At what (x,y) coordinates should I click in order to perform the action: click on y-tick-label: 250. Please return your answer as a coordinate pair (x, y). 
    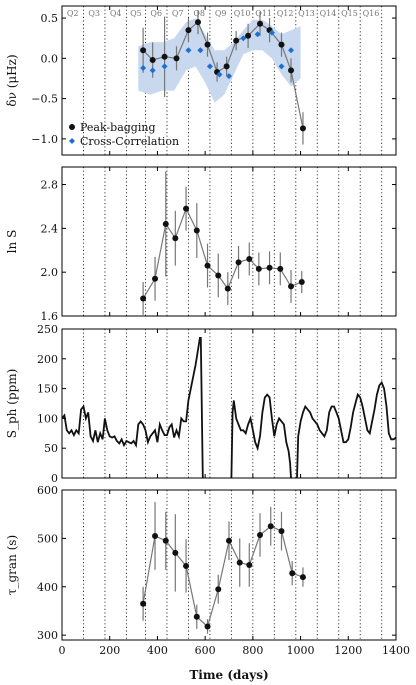
    Looking at the image, I should click on (47, 329).